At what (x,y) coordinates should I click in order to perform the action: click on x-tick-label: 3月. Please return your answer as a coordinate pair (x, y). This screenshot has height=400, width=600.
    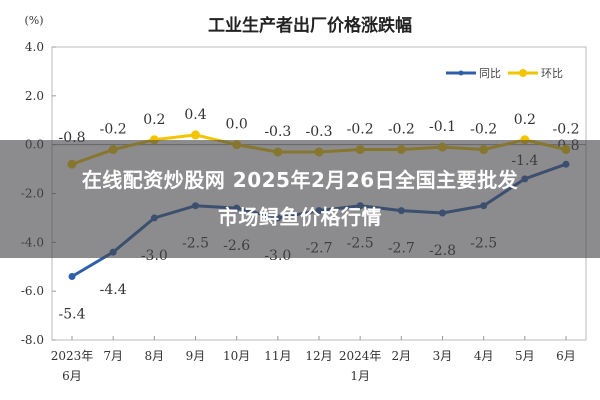
    Looking at the image, I should click on (443, 356).